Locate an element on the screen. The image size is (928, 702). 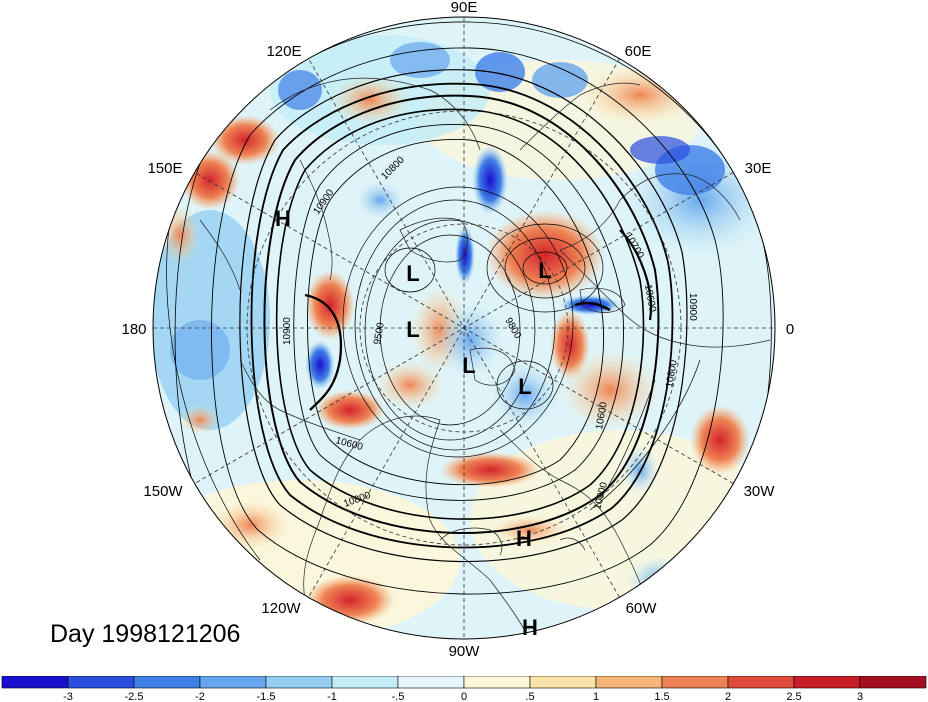
colorbar-tick-label: -3 is located at coordinates (68, 696).